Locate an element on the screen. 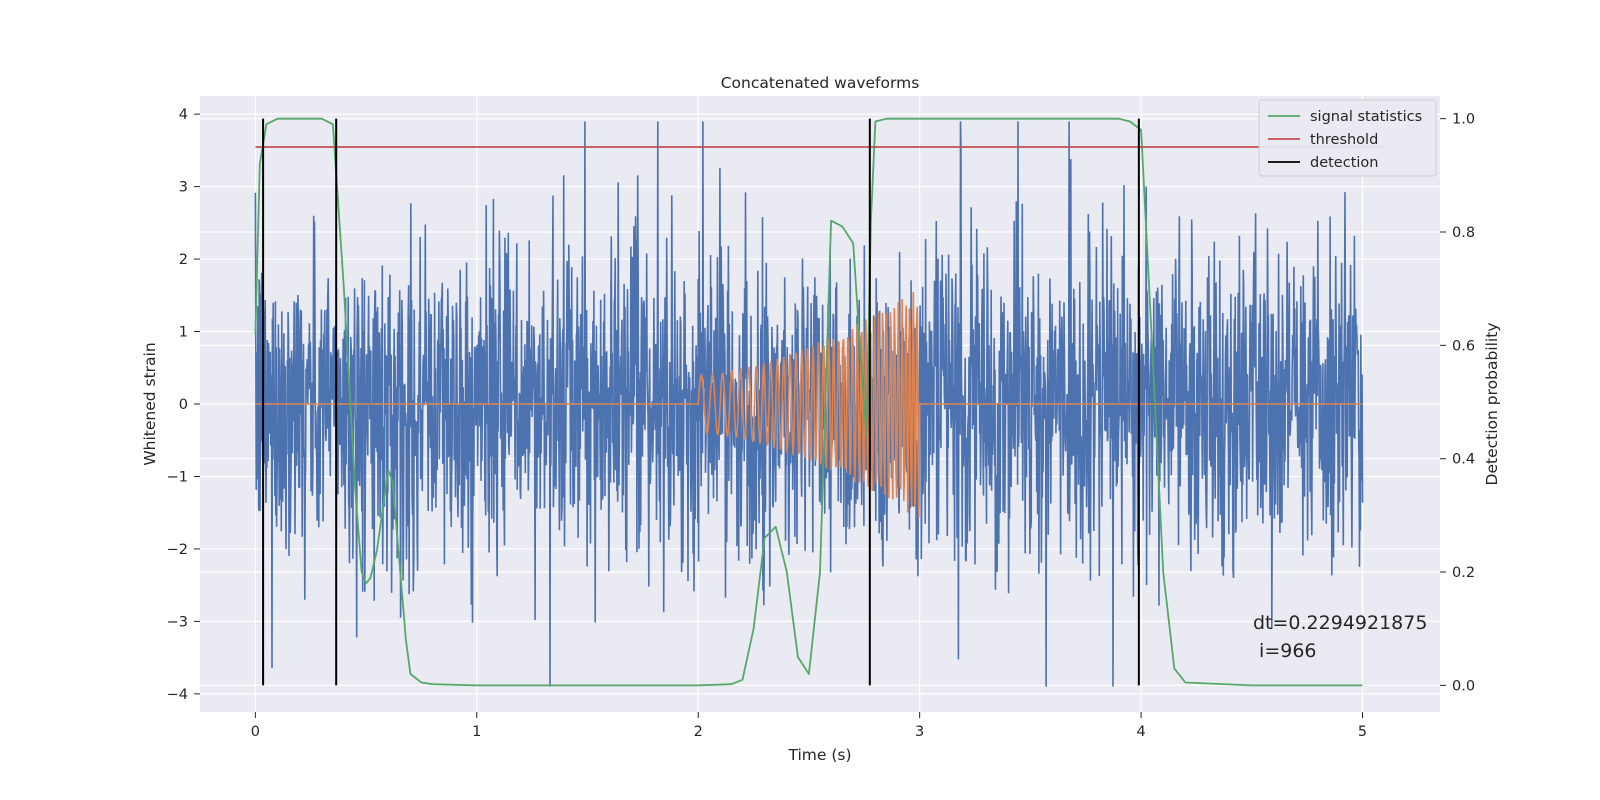 Image resolution: width=1600 pixels, height=800 pixels. chart-title: Concatenated waveforms is located at coordinates (820, 83).